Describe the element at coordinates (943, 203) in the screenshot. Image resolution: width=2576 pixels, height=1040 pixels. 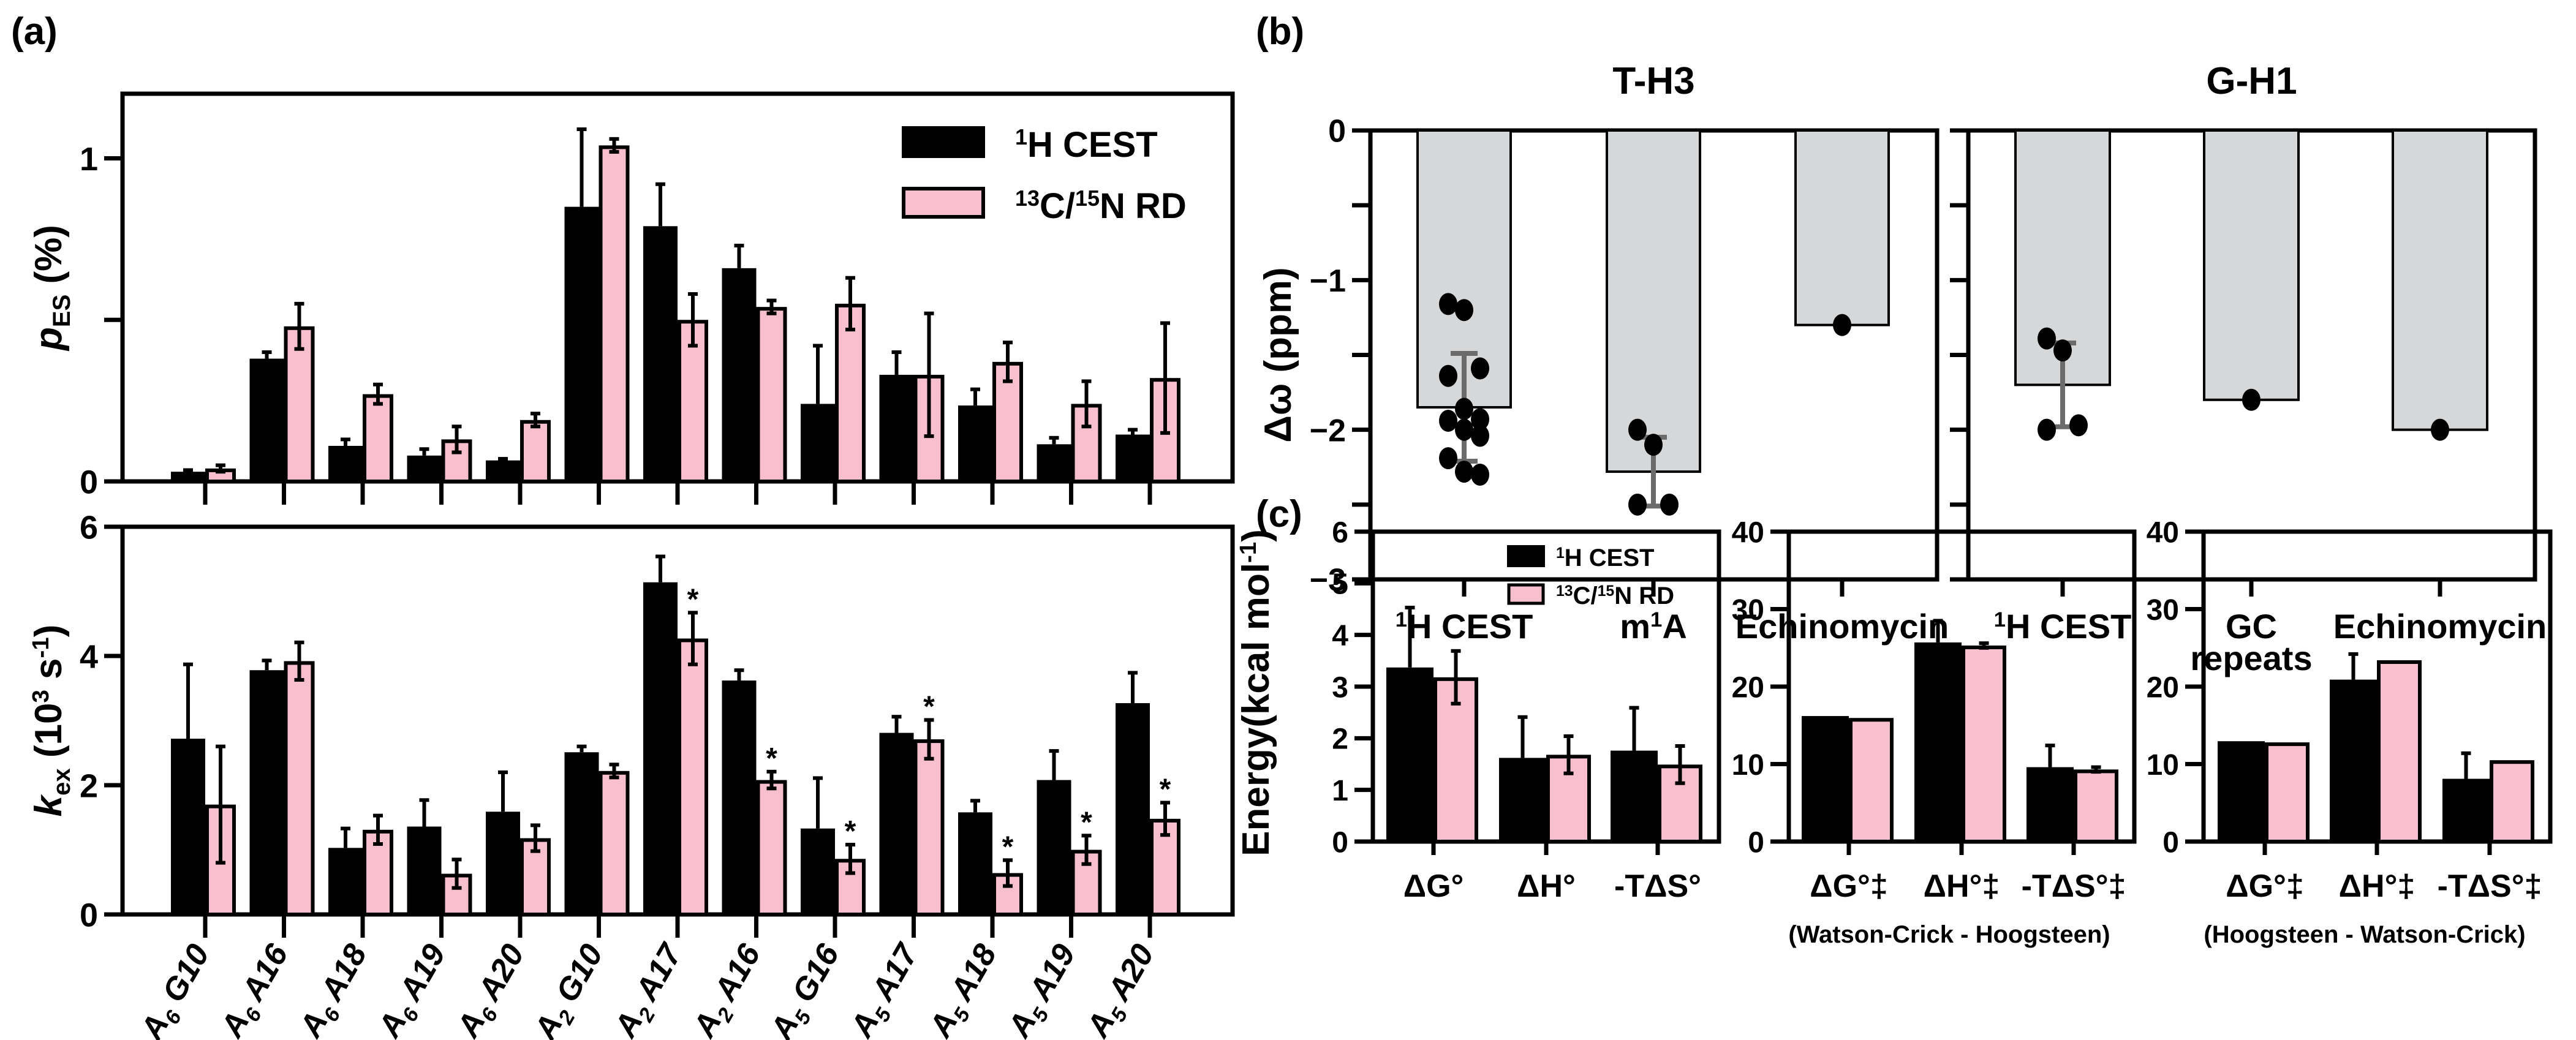
I see `legend-swatch-13c-15n-rd` at that location.